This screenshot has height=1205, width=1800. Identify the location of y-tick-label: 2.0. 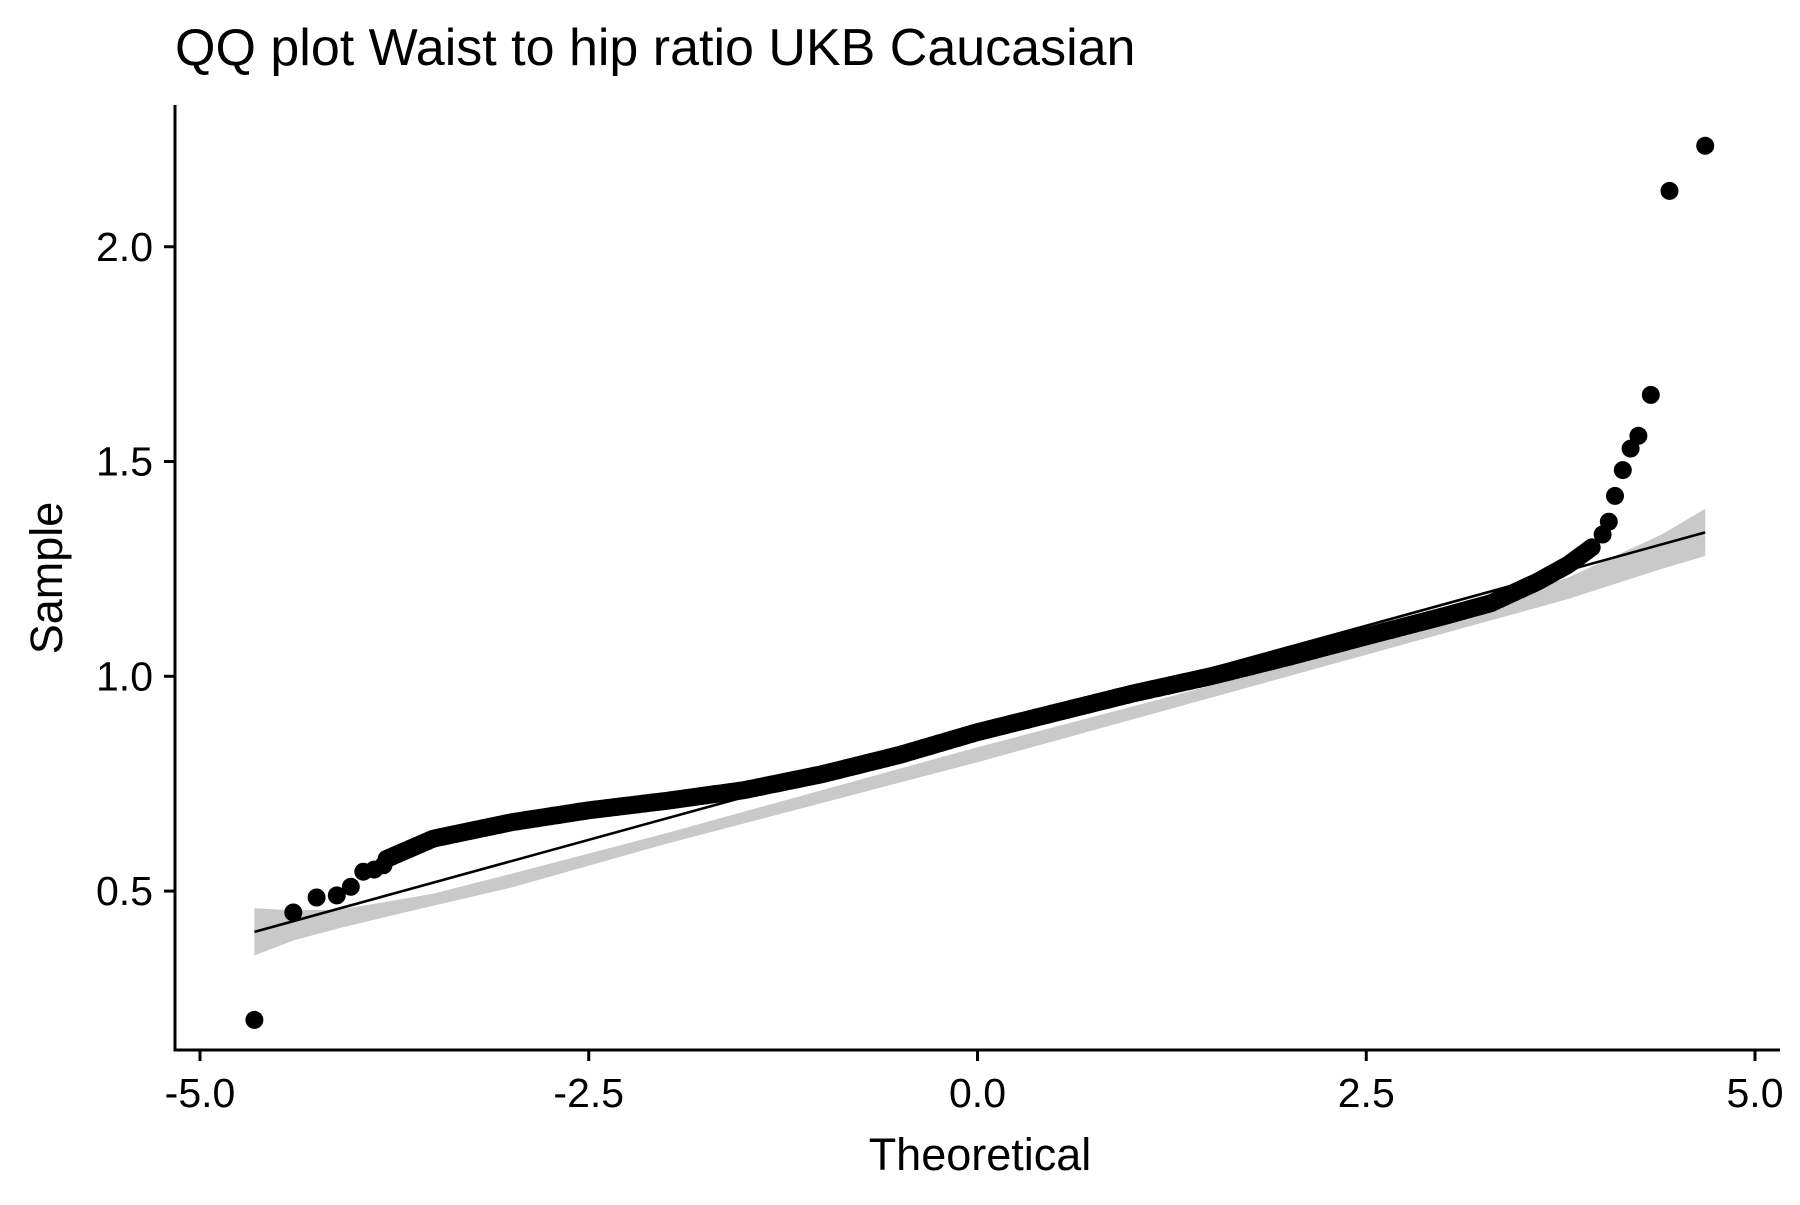
(124, 247).